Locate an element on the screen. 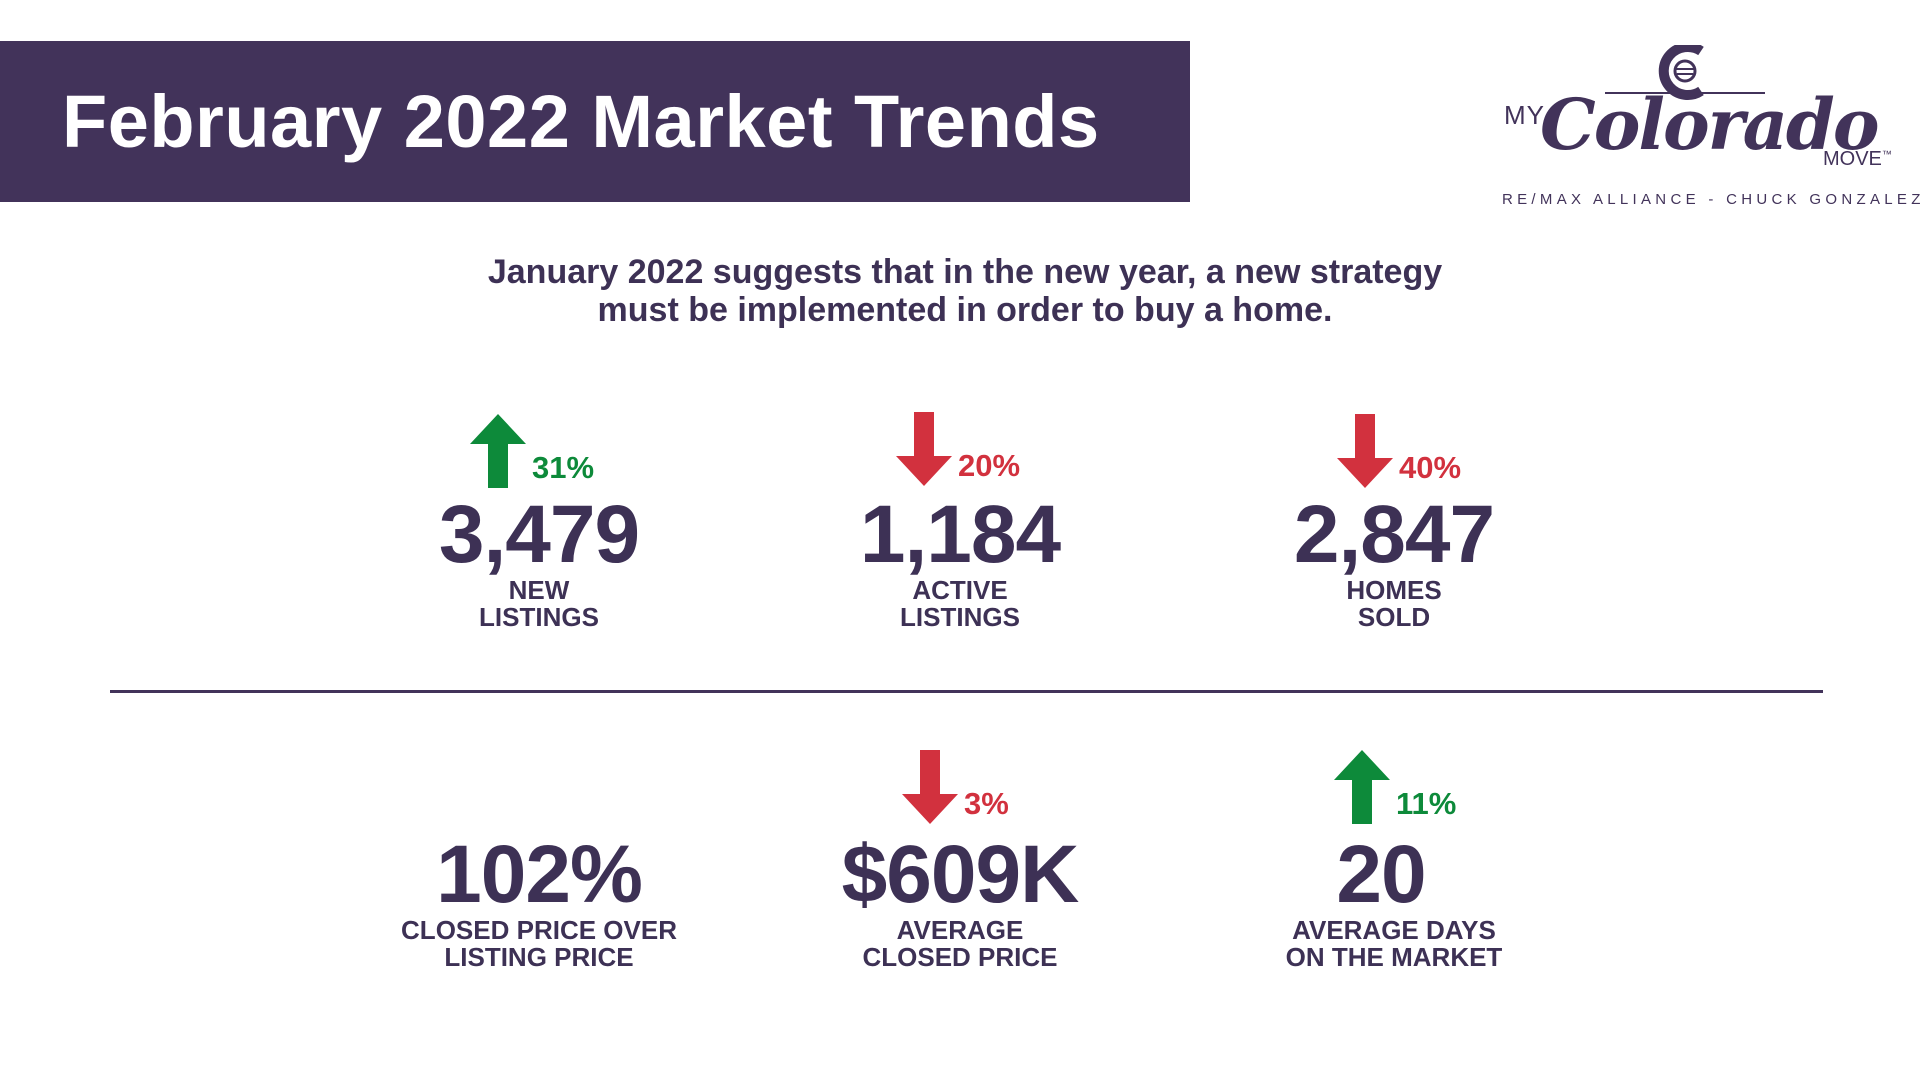 This screenshot has width=1920, height=1080. section-divider is located at coordinates (966, 691).